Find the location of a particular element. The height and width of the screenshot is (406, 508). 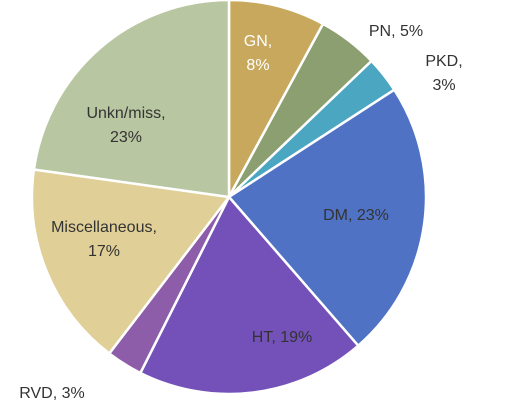

data-label: HT, 19% is located at coordinates (282, 337).